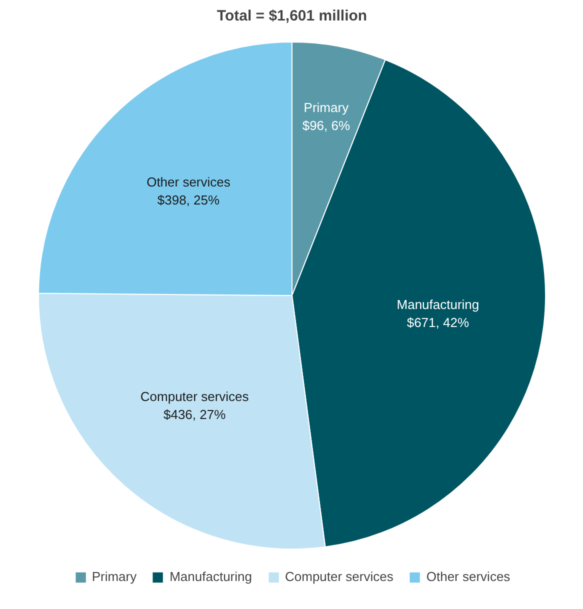 The height and width of the screenshot is (609, 583). I want to click on slice-label: Computer services, so click(195, 396).